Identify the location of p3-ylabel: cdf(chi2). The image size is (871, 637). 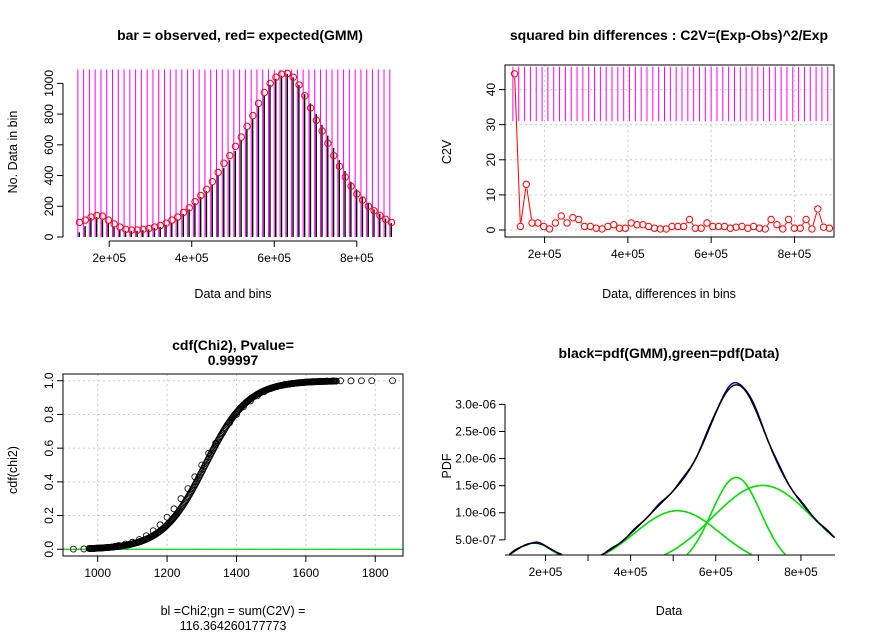
(13, 470).